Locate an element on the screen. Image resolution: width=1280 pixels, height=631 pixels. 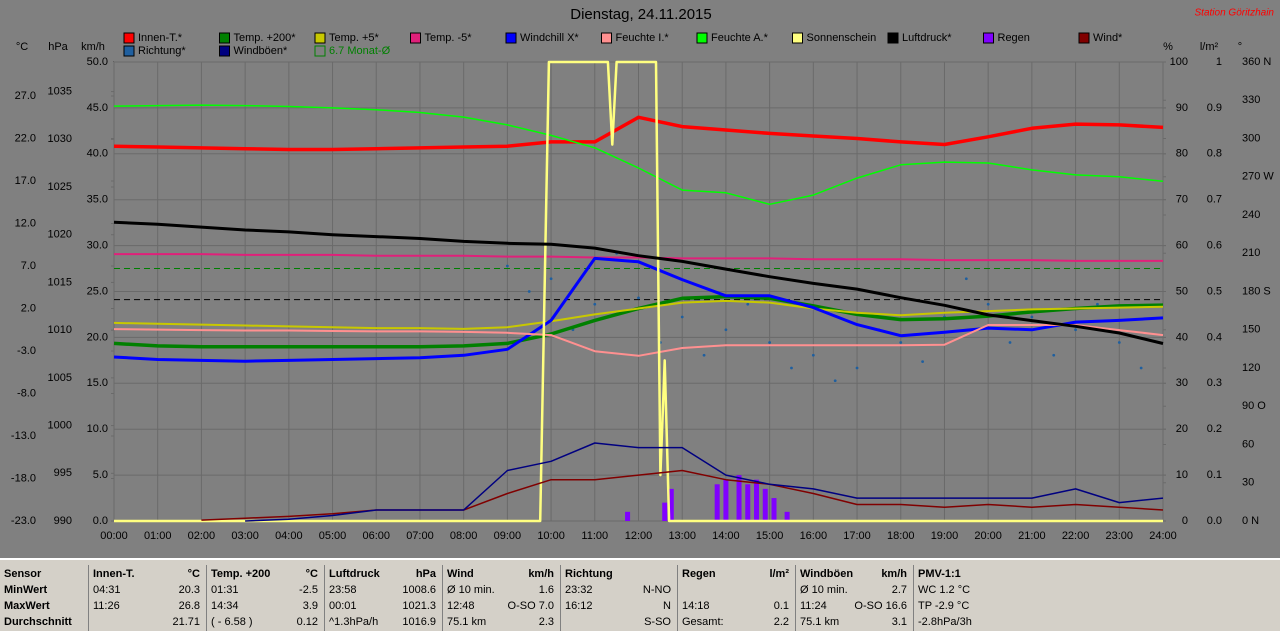
table-column: Innen-T. °C 04:31 20.3 11:26 26.8 21.71 is located at coordinates (147, 598).